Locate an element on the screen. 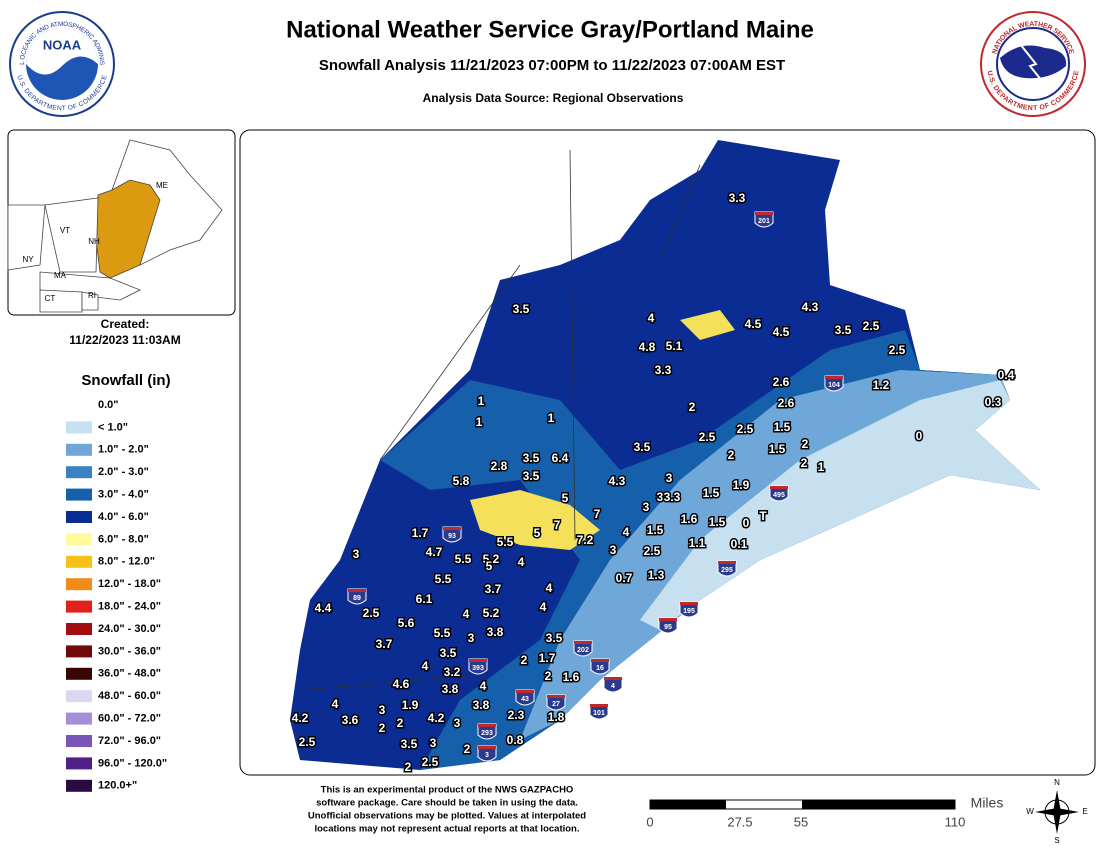  legend-label: 96.0" - 120.0" is located at coordinates (132, 763).